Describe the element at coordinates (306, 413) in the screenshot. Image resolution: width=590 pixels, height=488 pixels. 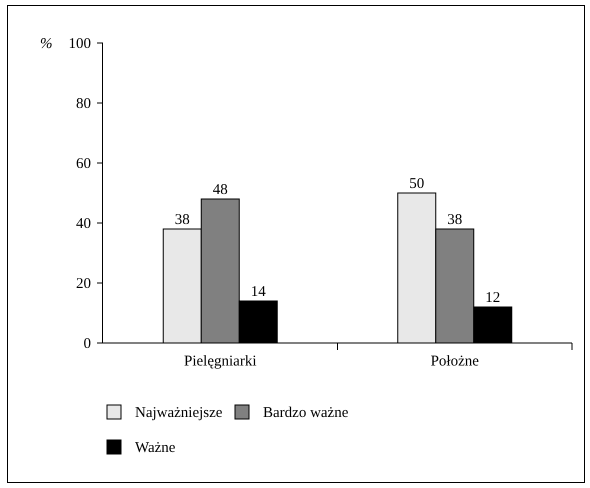
I see `legend-label: Bardzo ważne` at that location.